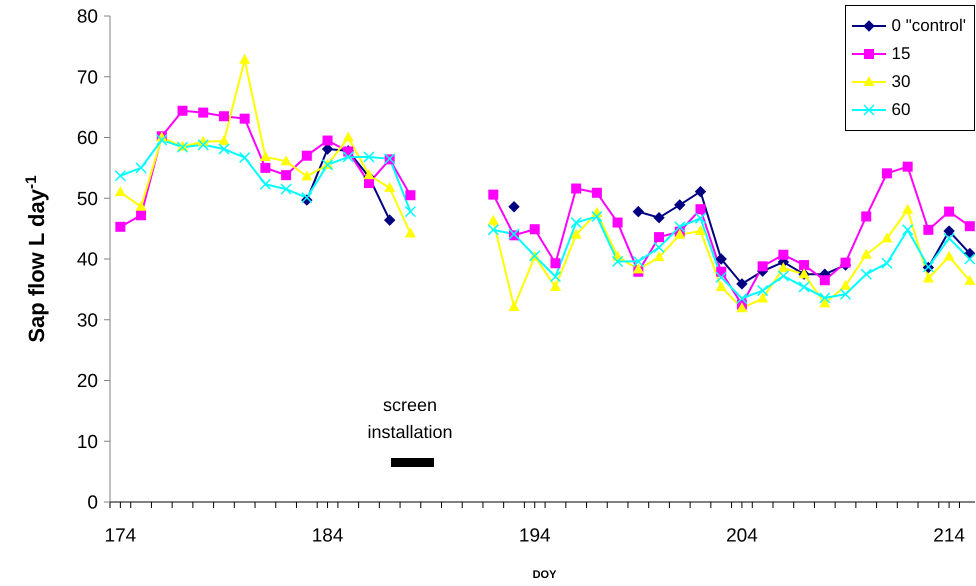 Image resolution: width=976 pixels, height=586 pixels. Describe the element at coordinates (545, 575) in the screenshot. I see `x-axis-title: DOY` at that location.